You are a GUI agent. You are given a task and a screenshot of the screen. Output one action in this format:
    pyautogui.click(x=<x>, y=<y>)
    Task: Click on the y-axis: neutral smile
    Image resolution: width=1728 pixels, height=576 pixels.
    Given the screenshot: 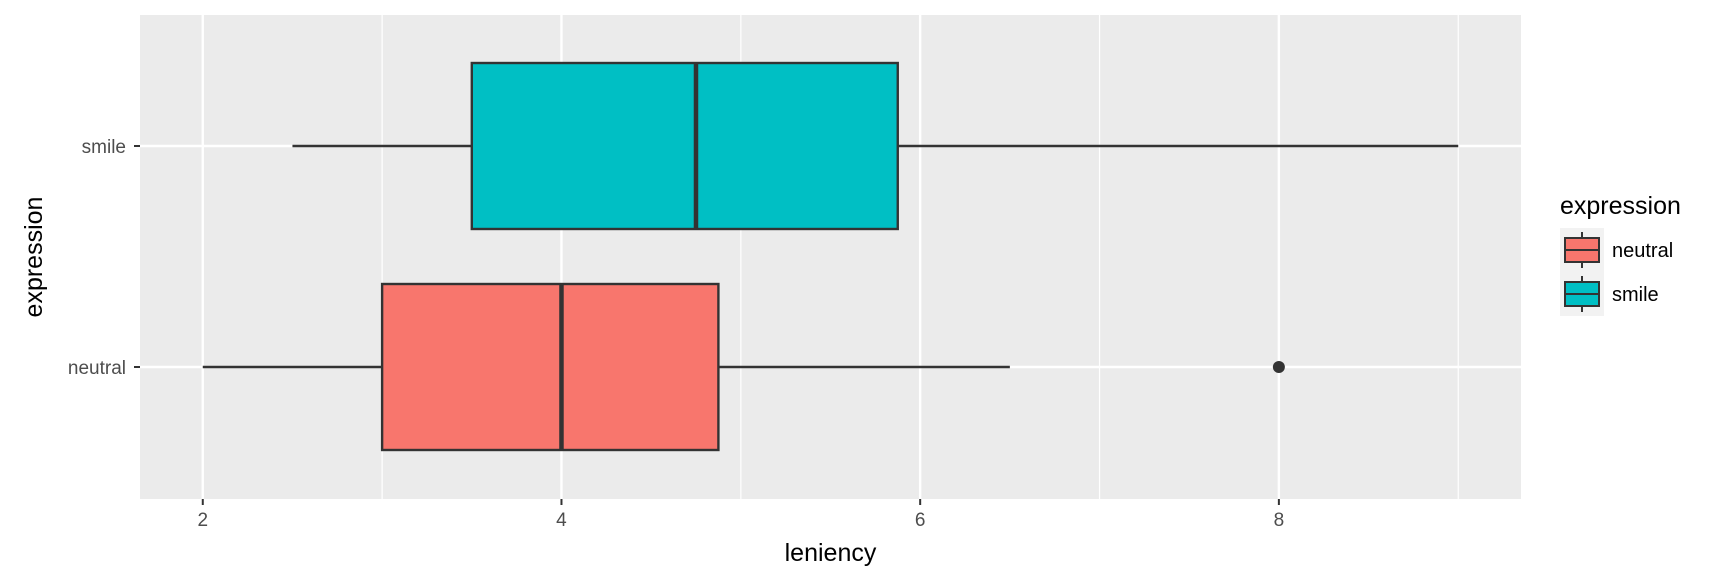 What is the action you would take?
    pyautogui.click(x=104, y=258)
    